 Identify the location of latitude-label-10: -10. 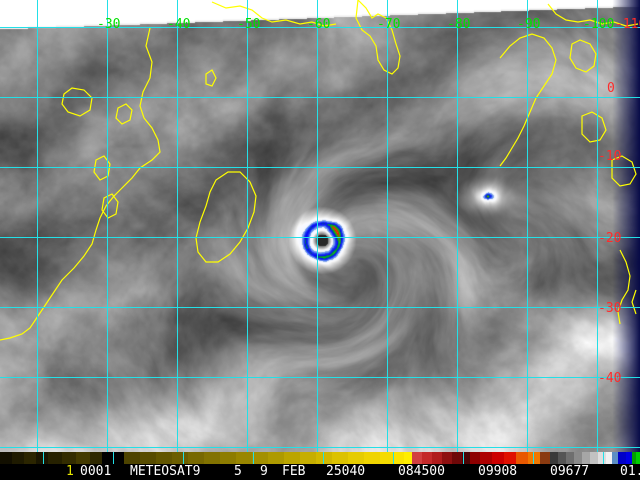
(610, 156).